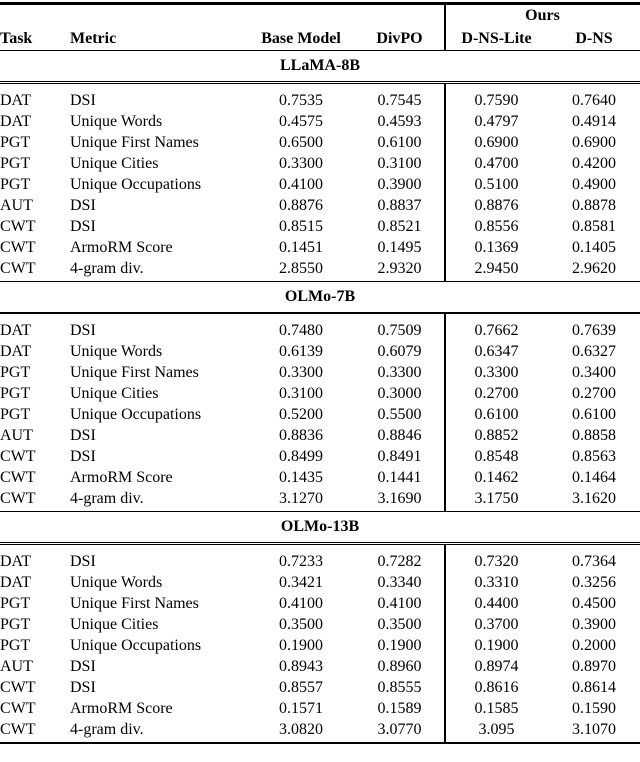 This screenshot has height=762, width=640. I want to click on value-dns: 0.8563, so click(594, 457).